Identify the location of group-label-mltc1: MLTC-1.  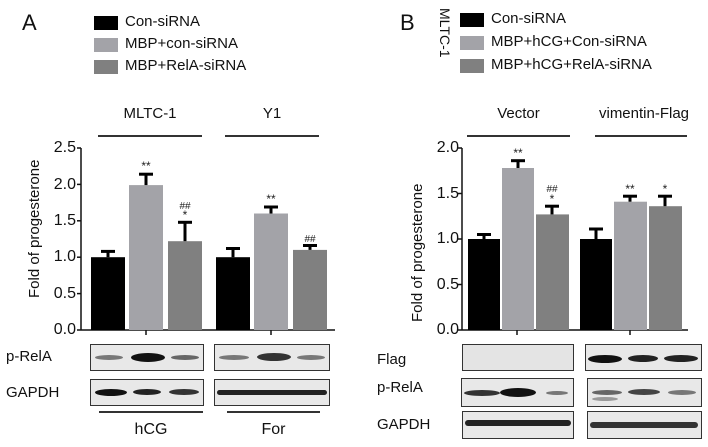
(150, 113).